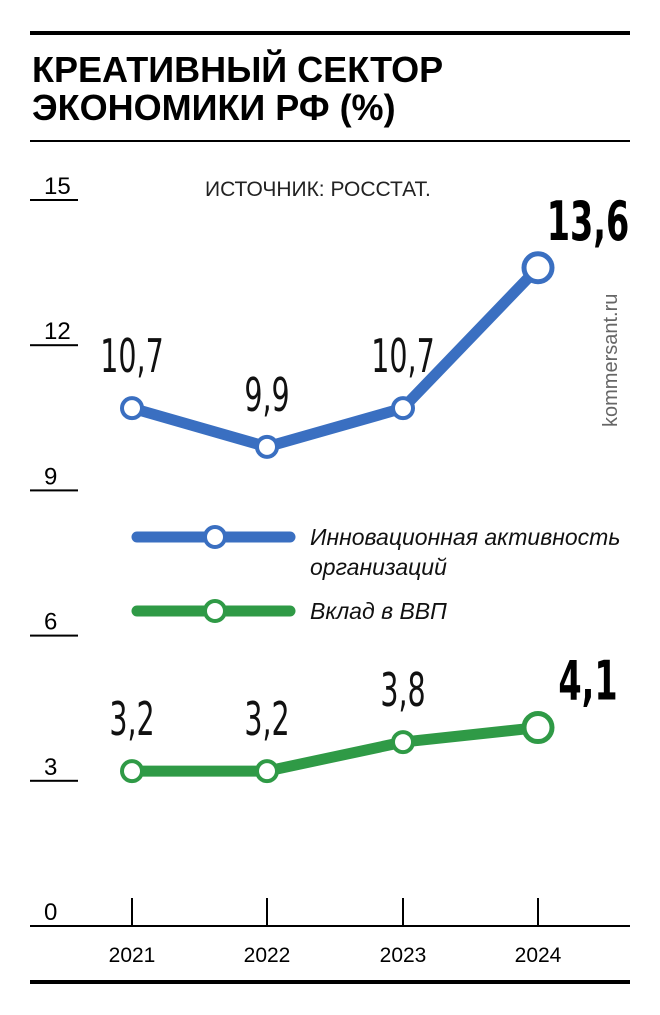 The height and width of the screenshot is (1015, 660). Describe the element at coordinates (57, 186) in the screenshot. I see `y-tick-label: 15` at that location.